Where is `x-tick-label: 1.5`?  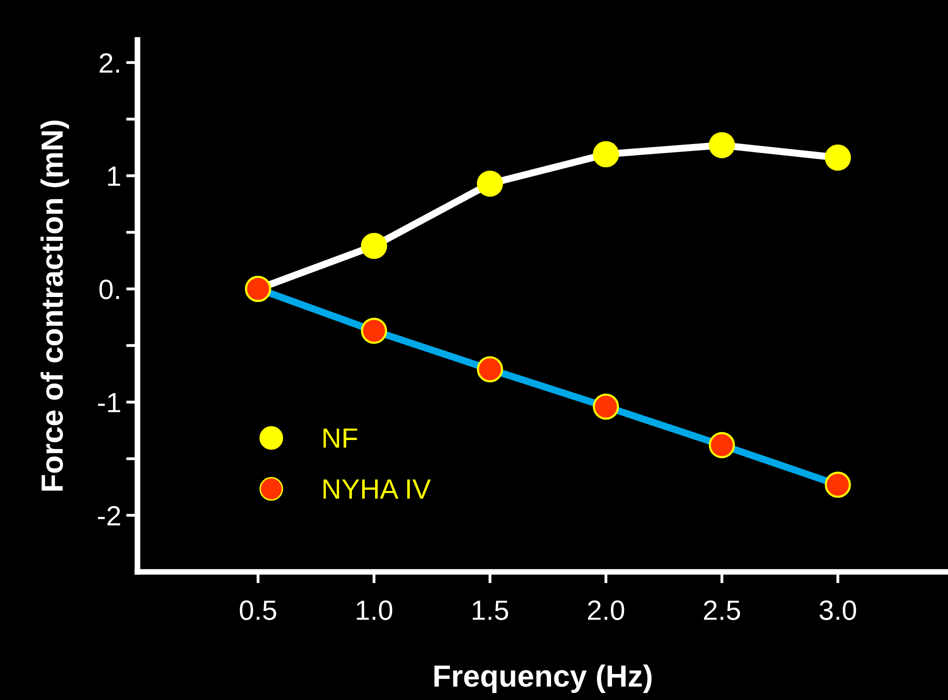
x-tick-label: 1.5 is located at coordinates (490, 610).